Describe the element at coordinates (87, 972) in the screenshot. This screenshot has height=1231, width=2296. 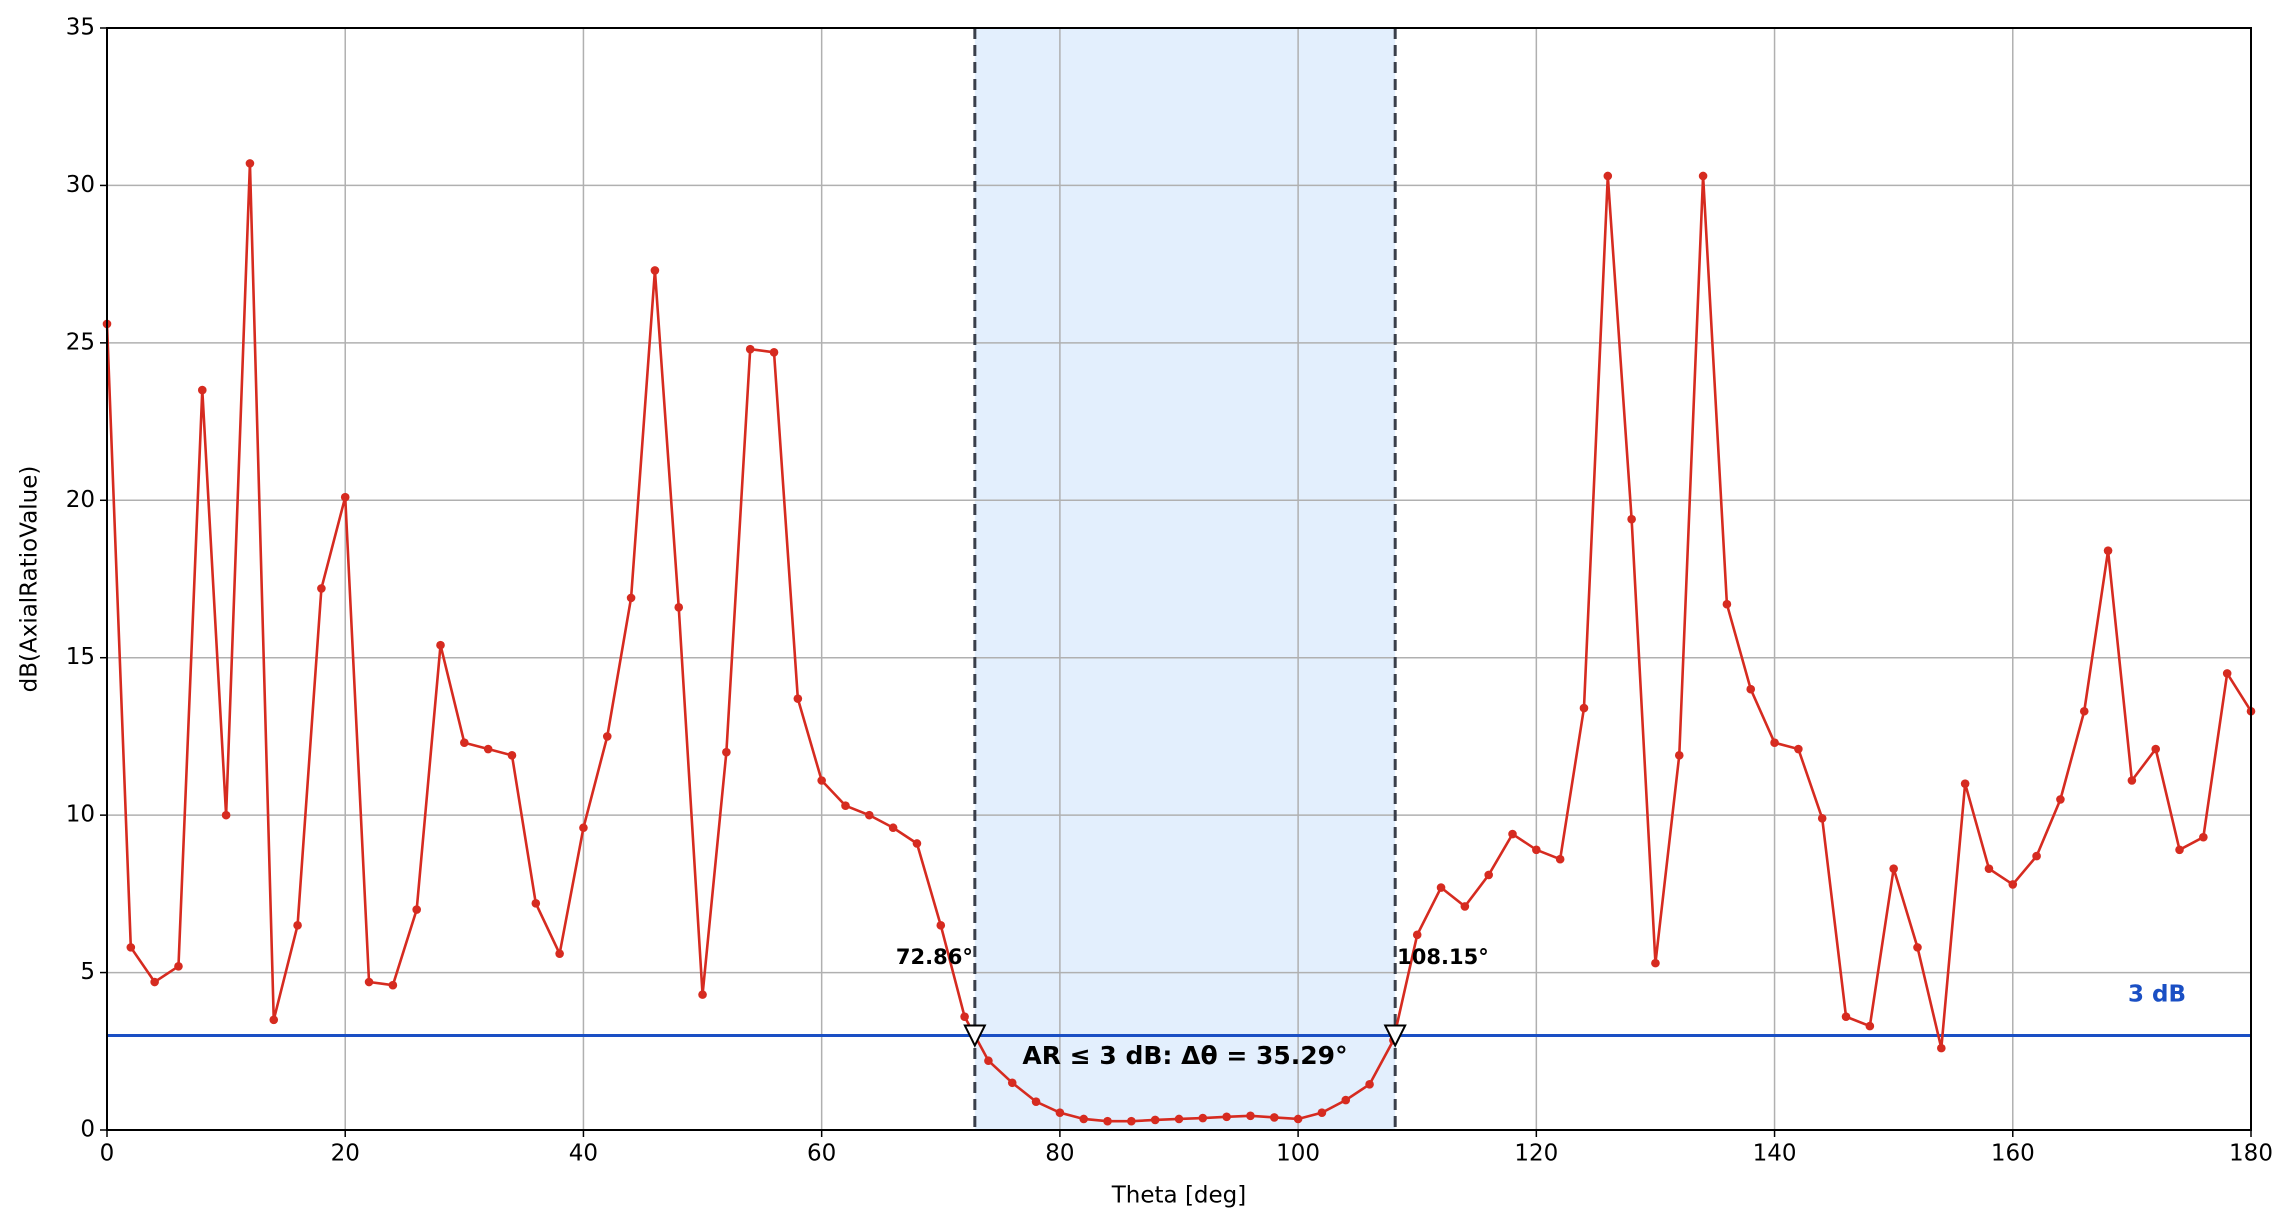
I see `y-tick-label: 5` at that location.